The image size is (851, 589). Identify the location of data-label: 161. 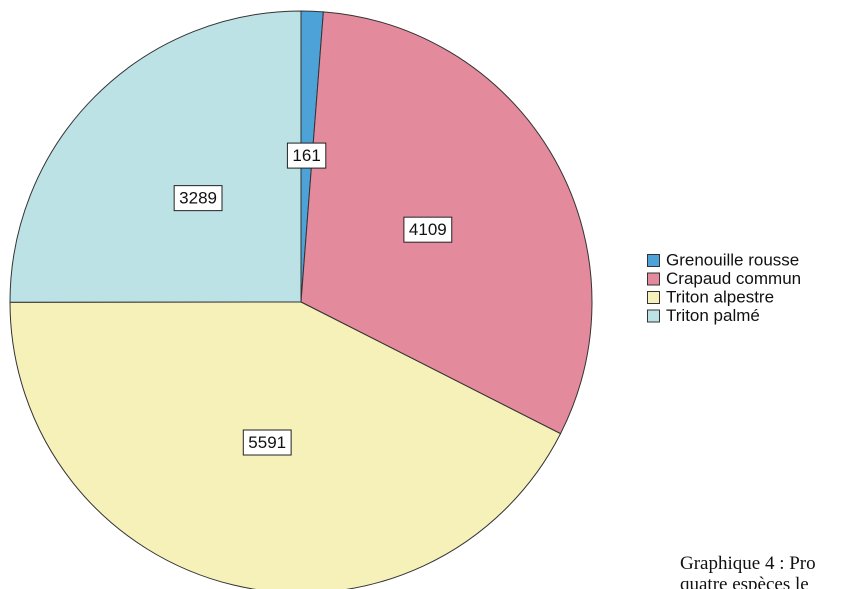
(306, 155).